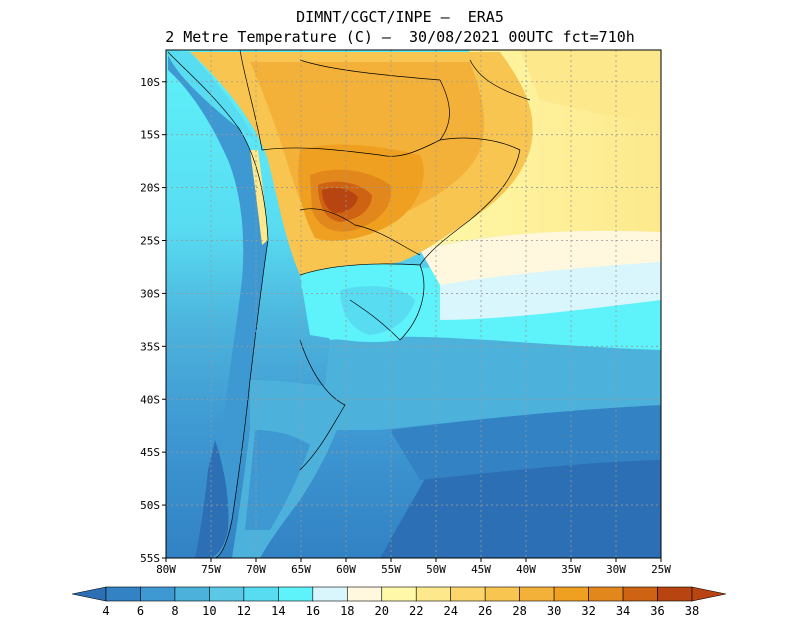 This screenshot has height=618, width=800. I want to click on colorbar-level-label: 16, so click(313, 611).